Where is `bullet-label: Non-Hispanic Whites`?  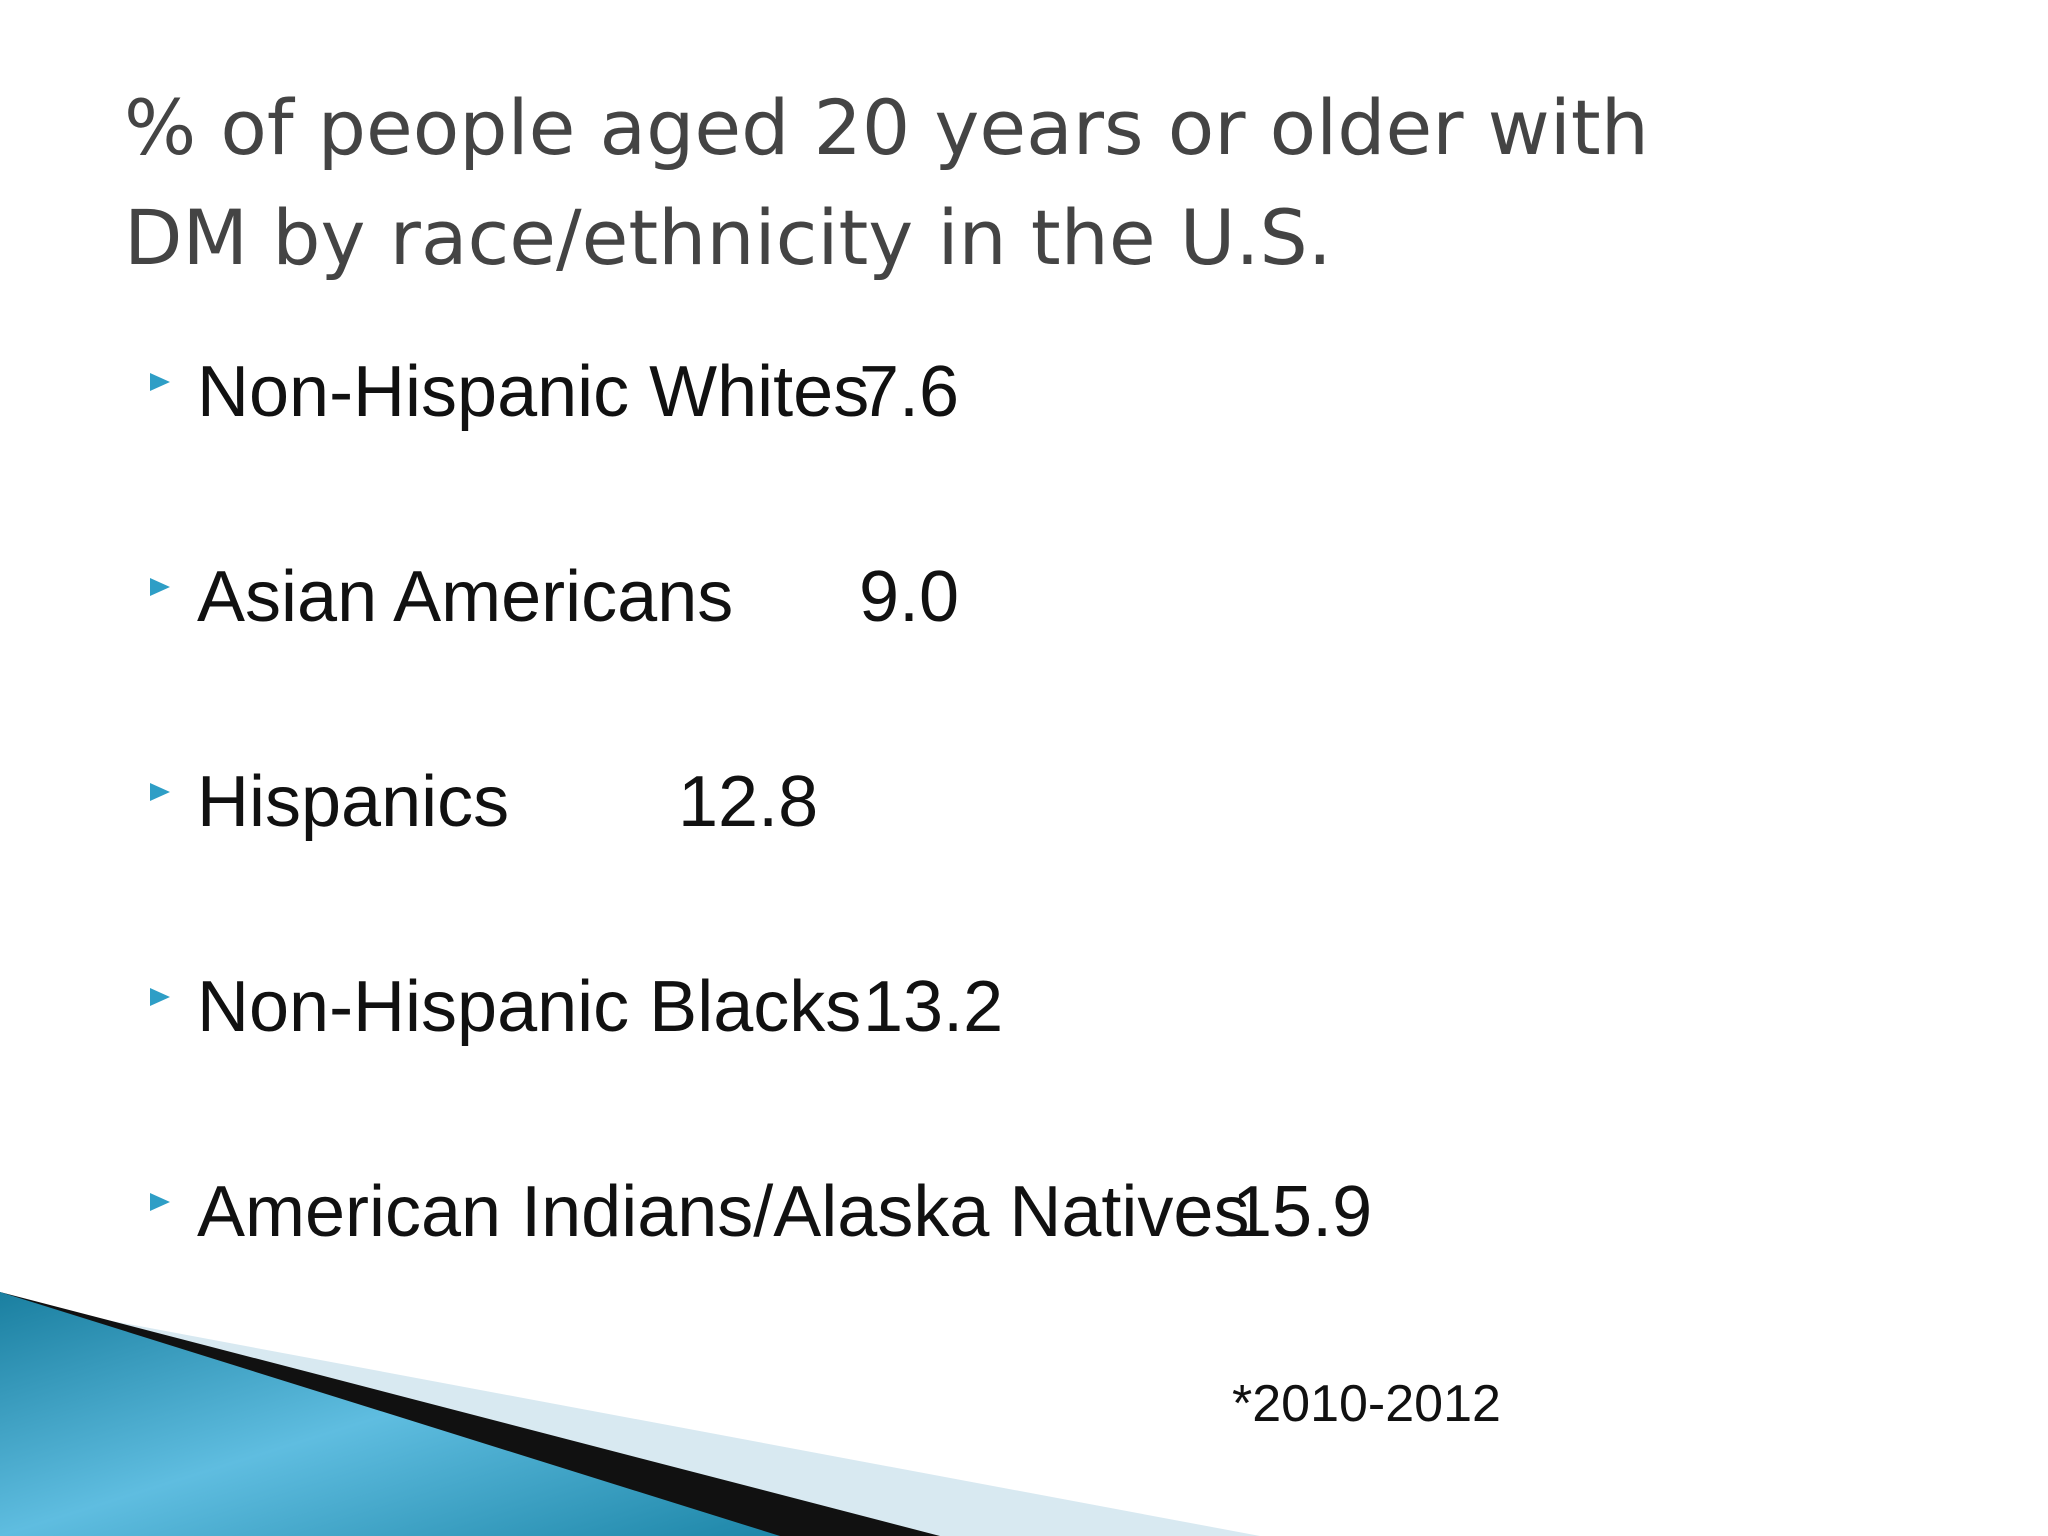
bullet-label: Non-Hispanic Whites is located at coordinates (533, 392).